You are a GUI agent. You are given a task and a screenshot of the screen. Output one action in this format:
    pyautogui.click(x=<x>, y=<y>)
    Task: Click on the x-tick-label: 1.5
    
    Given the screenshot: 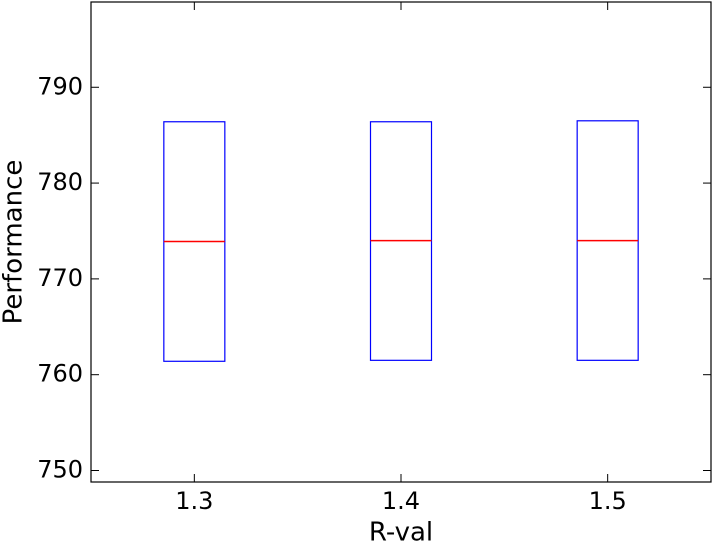 What is the action you would take?
    pyautogui.click(x=608, y=501)
    